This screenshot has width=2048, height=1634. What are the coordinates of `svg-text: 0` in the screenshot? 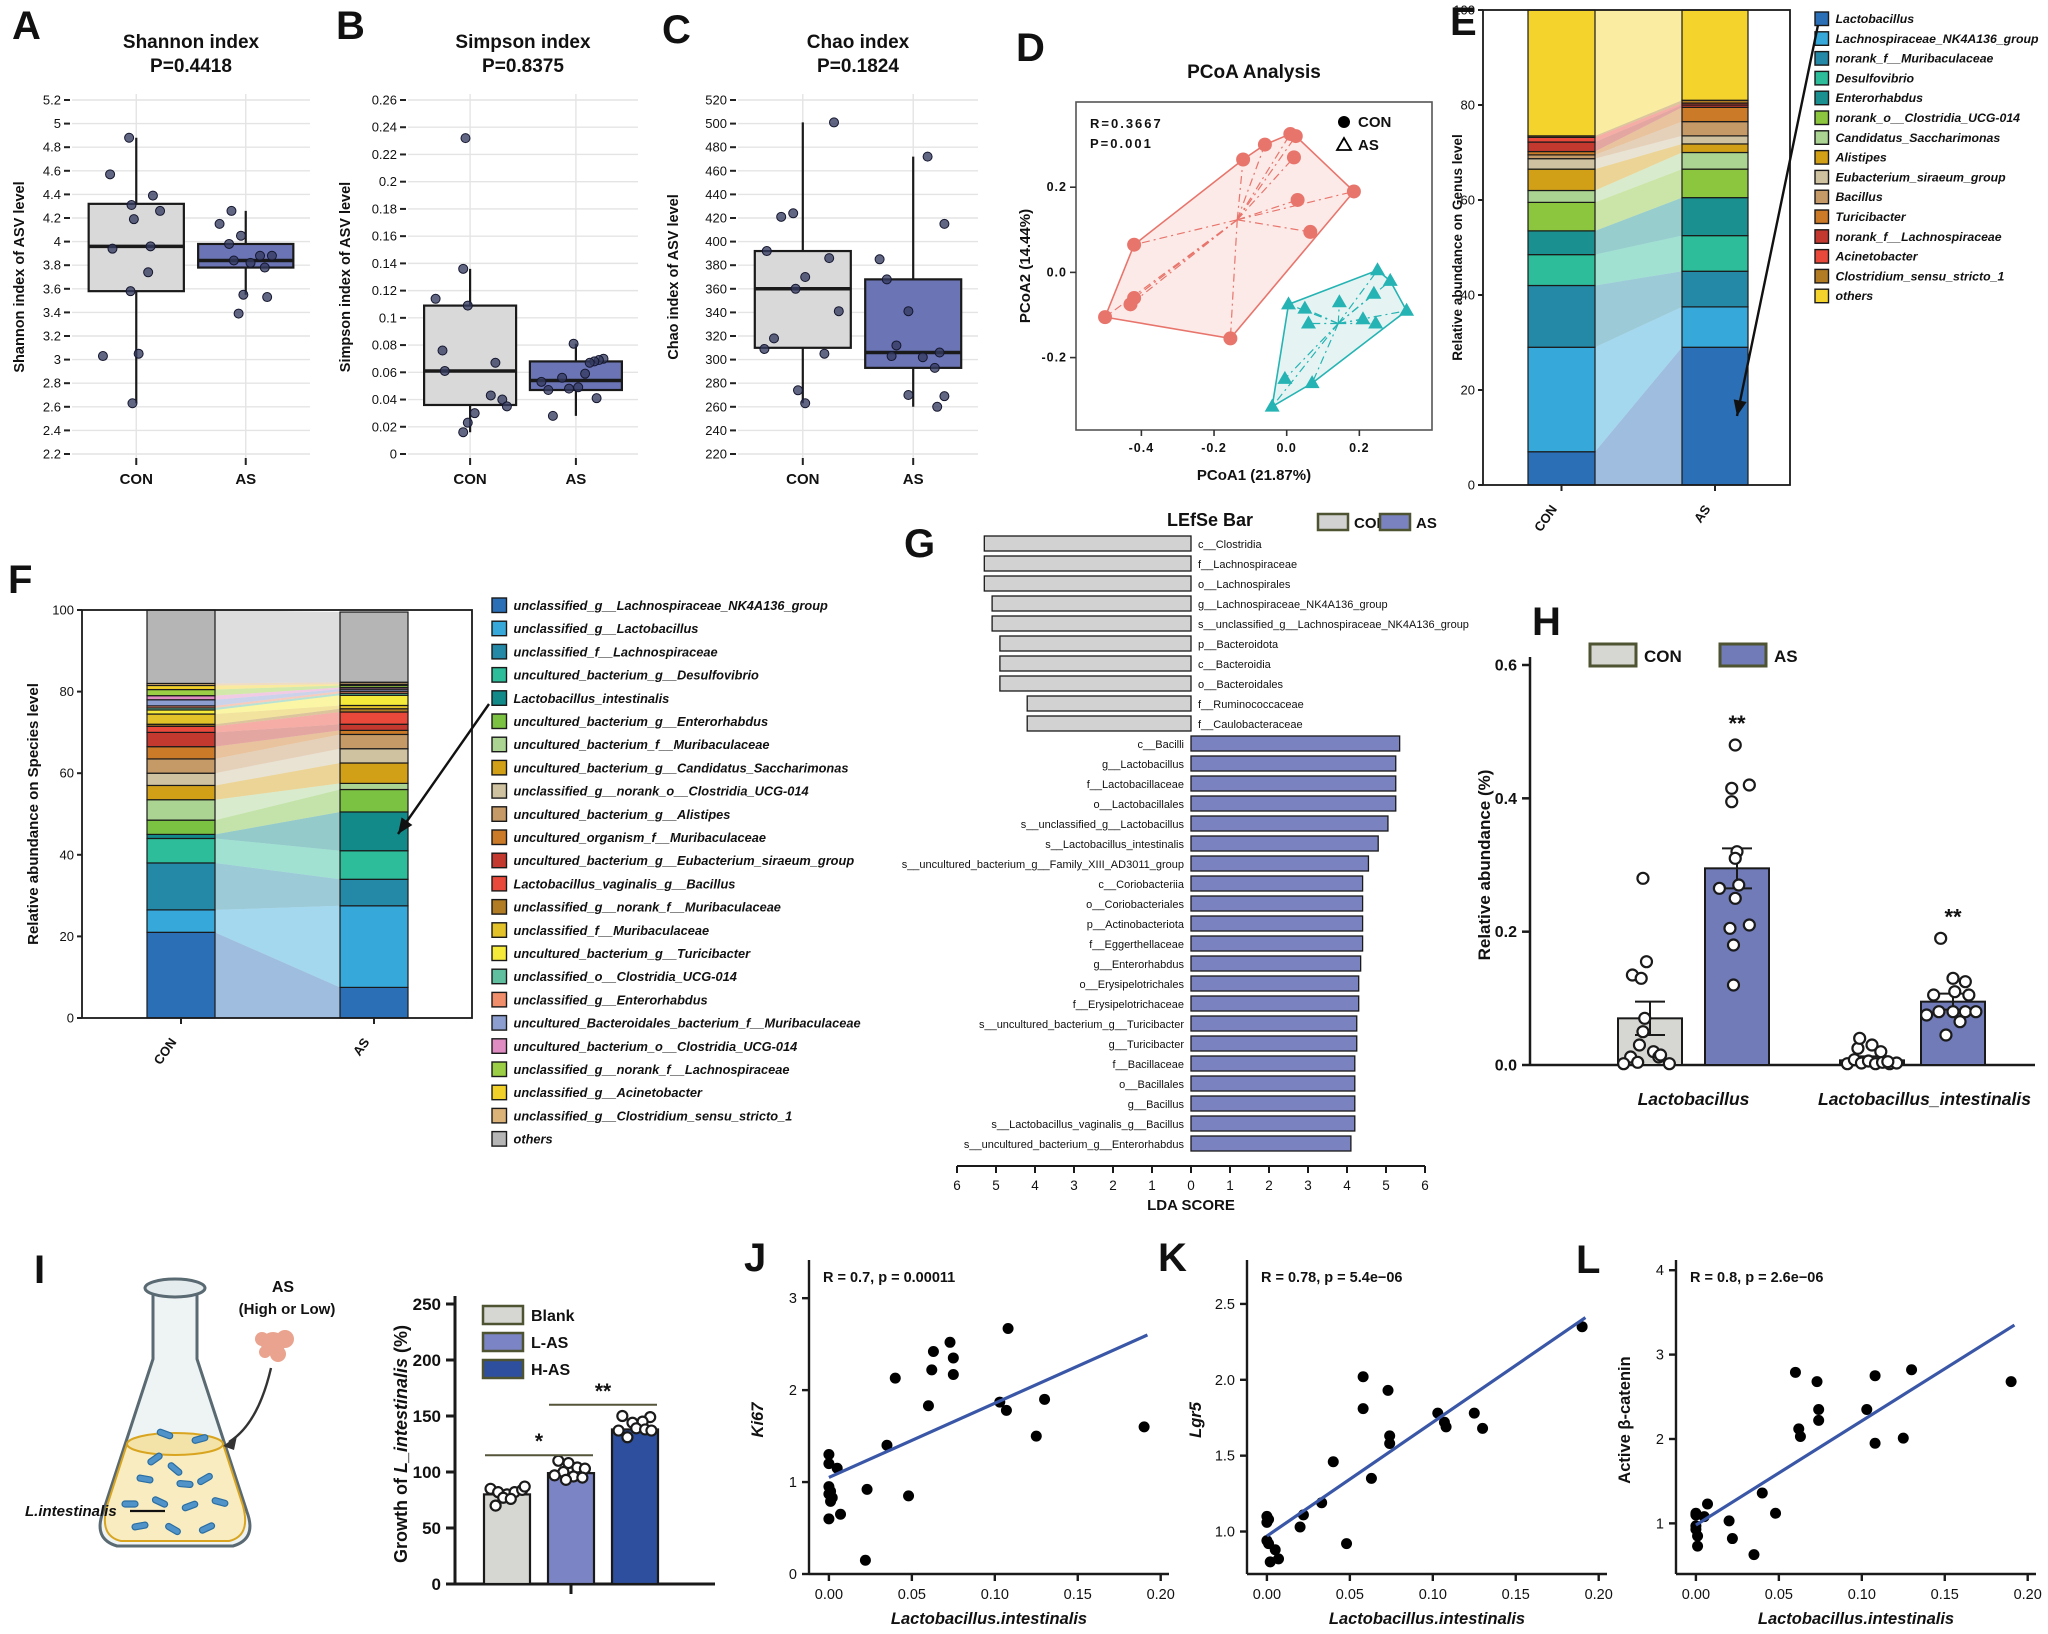 It's located at (1471, 485).